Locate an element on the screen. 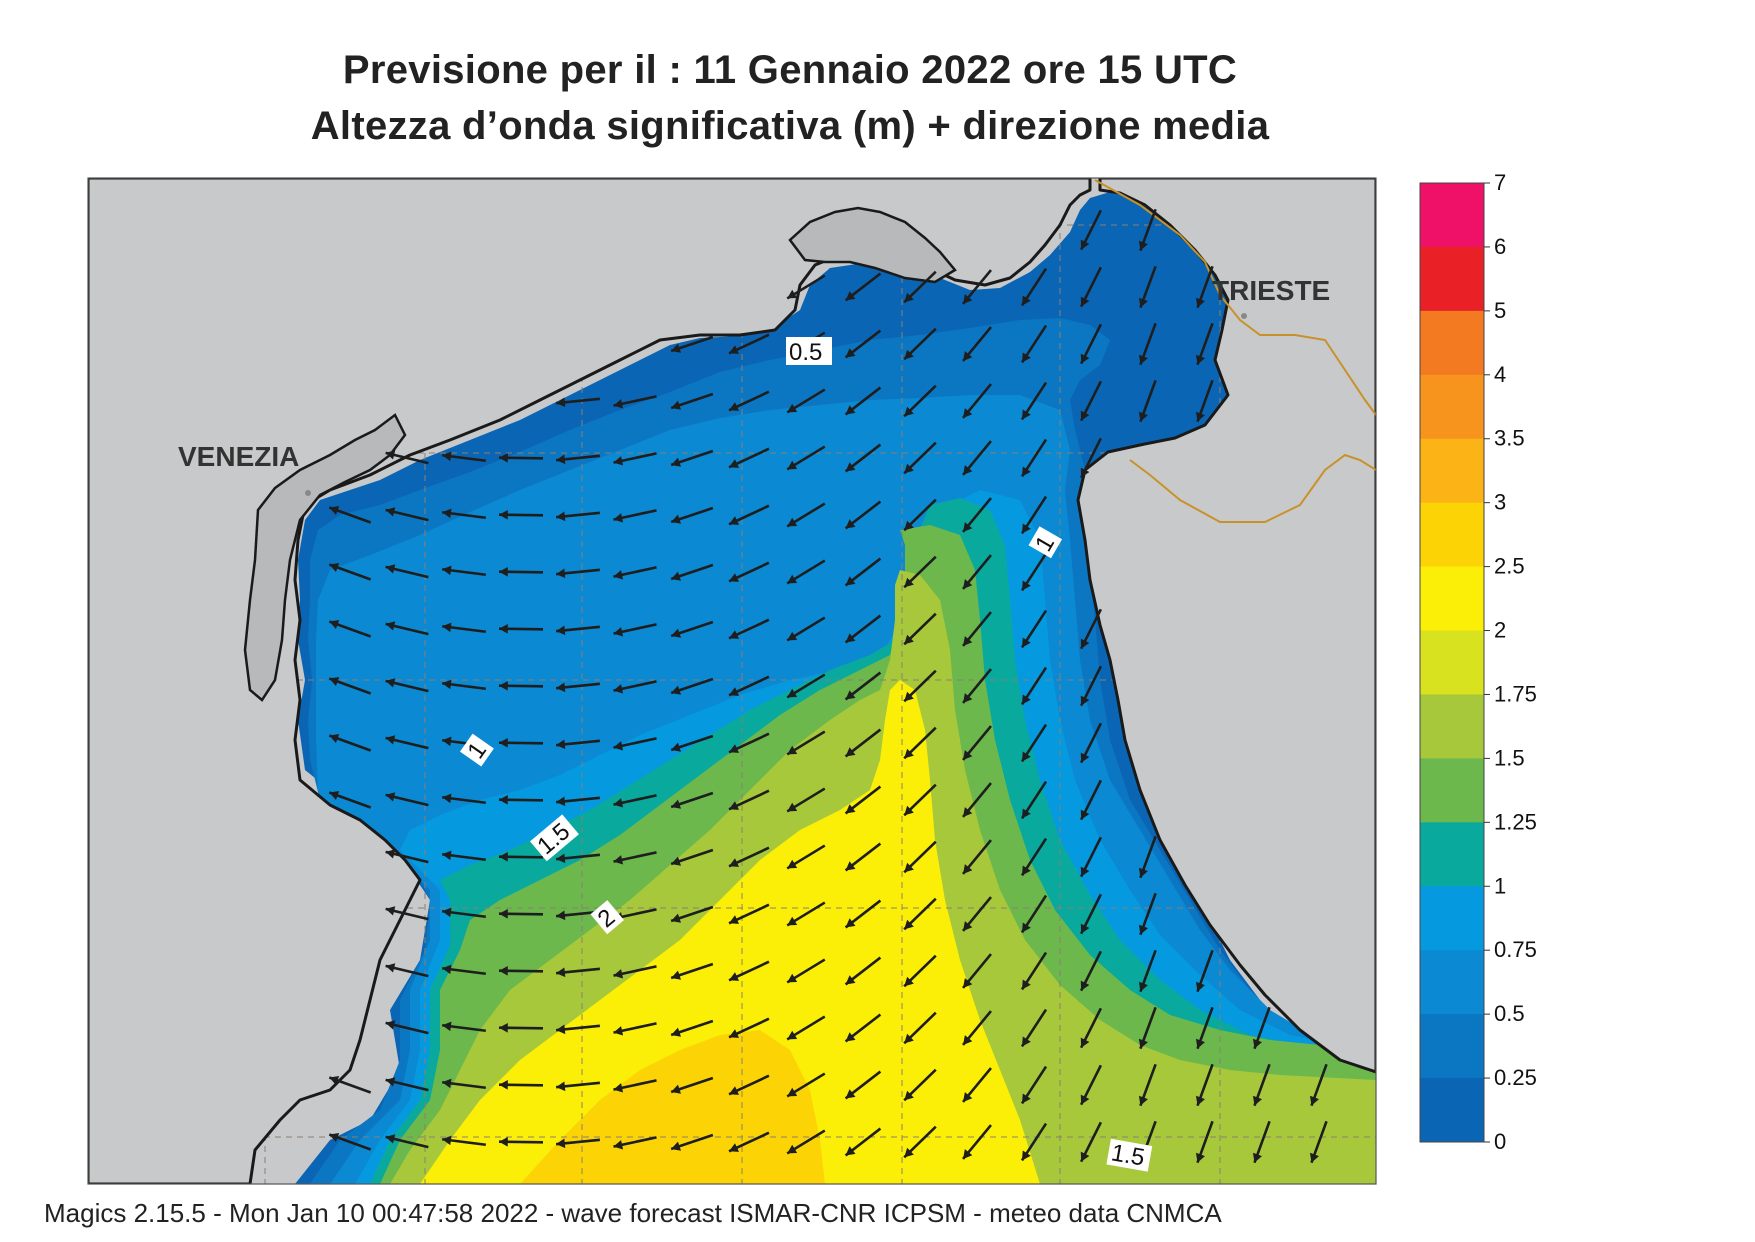  slovenia-border is located at coordinates (1235, 351).